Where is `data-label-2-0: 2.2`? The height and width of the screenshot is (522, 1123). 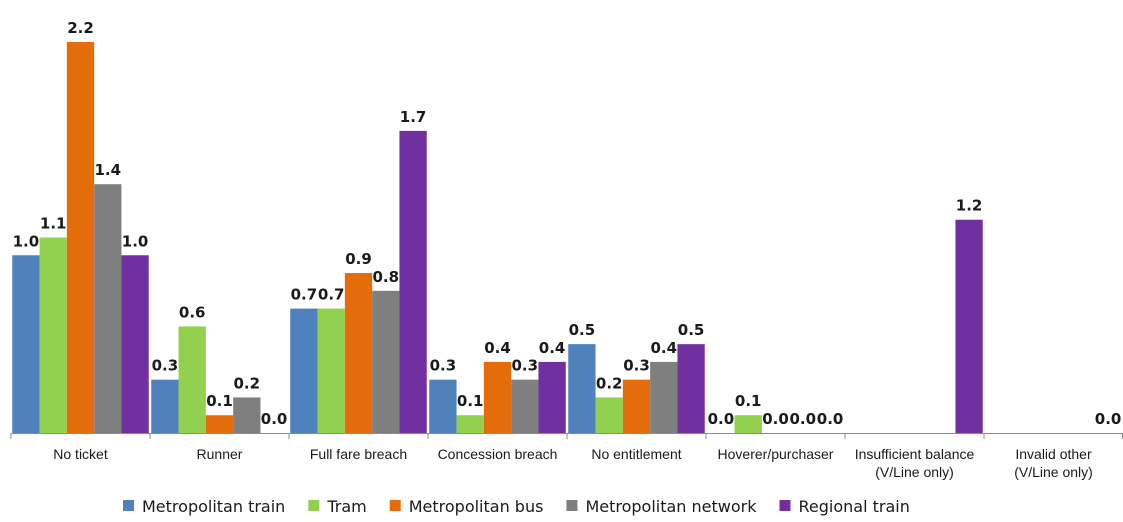 data-label-2-0: 2.2 is located at coordinates (80, 28).